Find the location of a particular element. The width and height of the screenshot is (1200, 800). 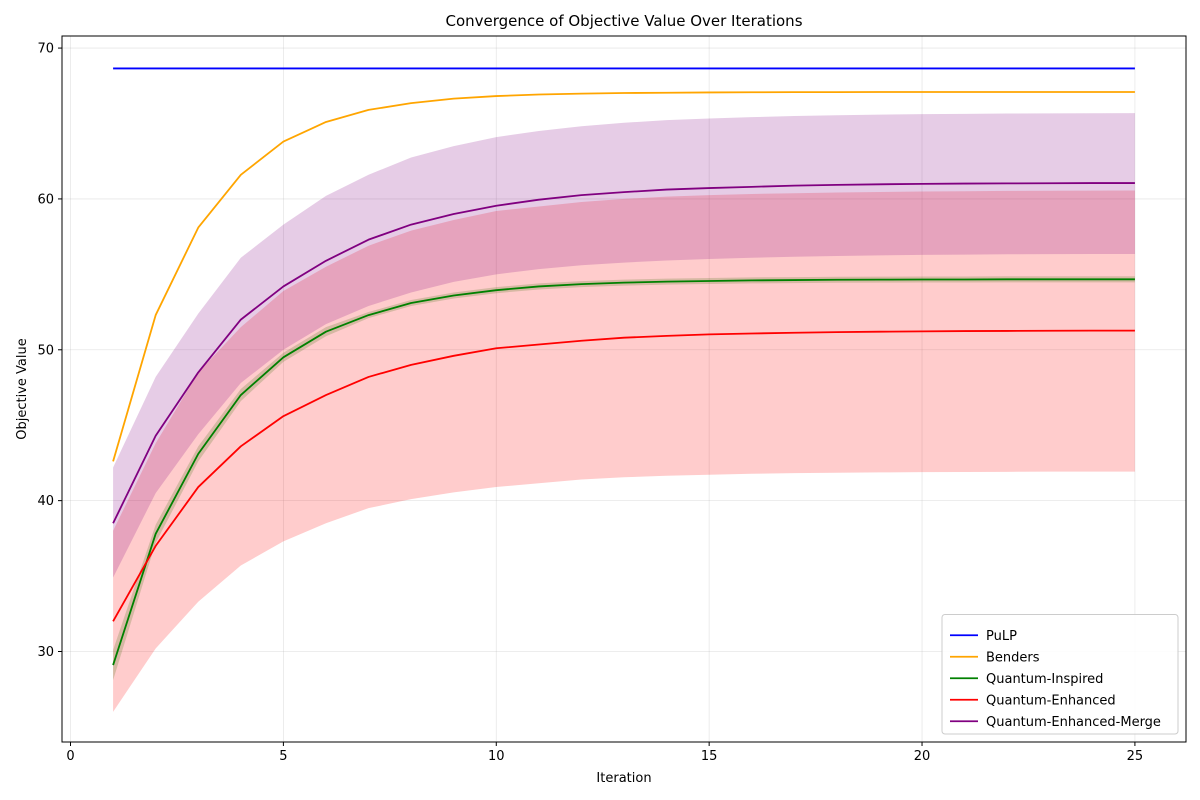

x-tick-label: 20 is located at coordinates (922, 756).